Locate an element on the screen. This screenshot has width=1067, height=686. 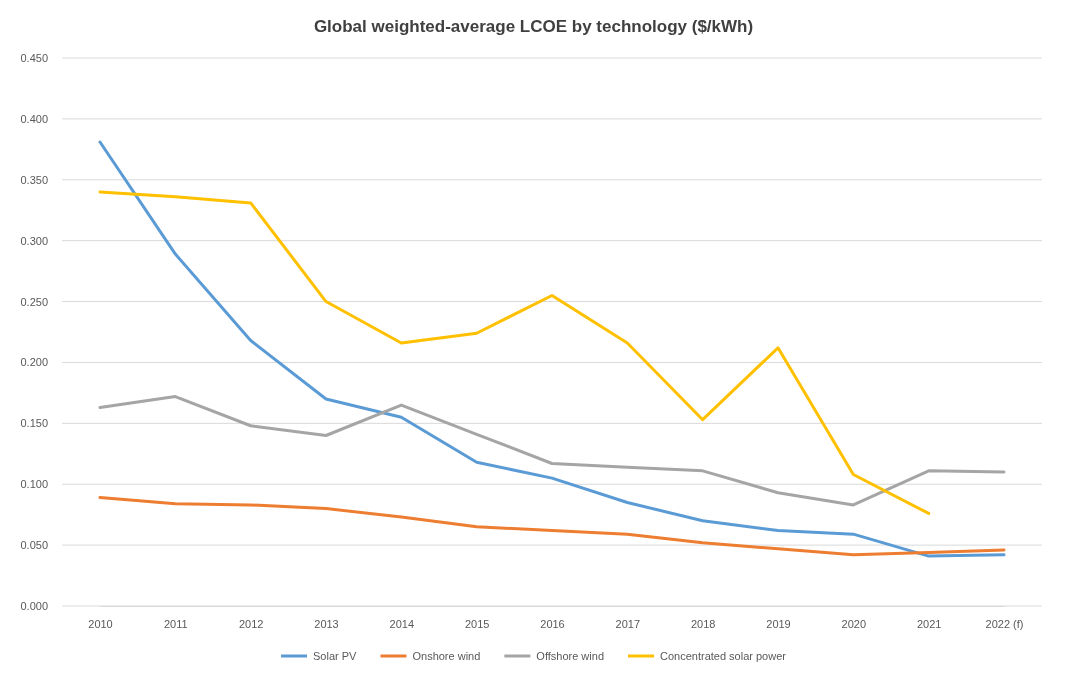
x-tick-label: 2016 is located at coordinates (552, 623).